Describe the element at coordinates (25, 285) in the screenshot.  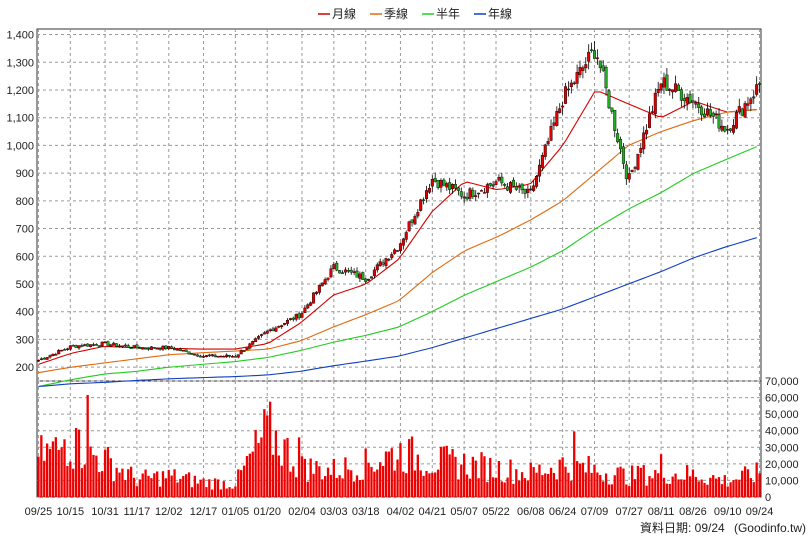
I see `price-tick-label-3: 500` at that location.